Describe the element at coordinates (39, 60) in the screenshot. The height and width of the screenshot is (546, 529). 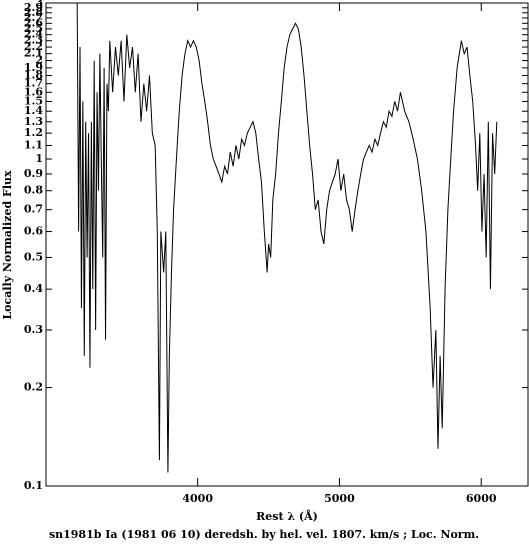
I see `y-tick-label: 2` at that location.